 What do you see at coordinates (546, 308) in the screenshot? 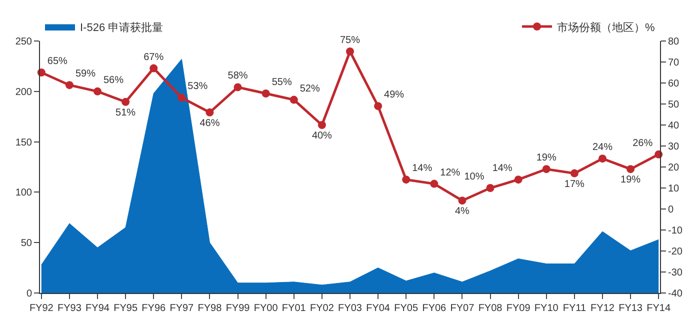
I see `x-tick-label: FY10` at bounding box center [546, 308].